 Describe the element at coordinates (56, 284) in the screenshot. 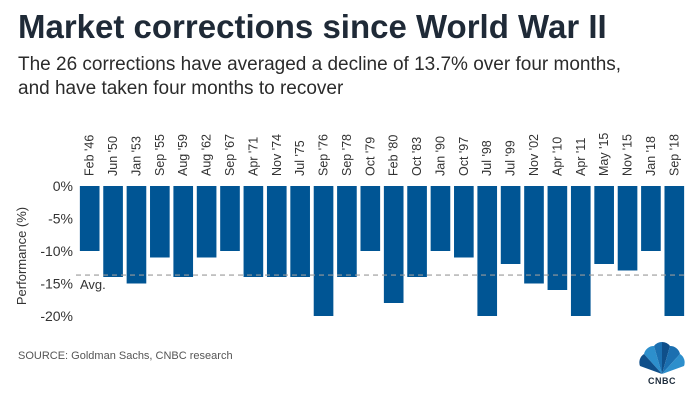

I see `y-tick-label: -15%` at that location.